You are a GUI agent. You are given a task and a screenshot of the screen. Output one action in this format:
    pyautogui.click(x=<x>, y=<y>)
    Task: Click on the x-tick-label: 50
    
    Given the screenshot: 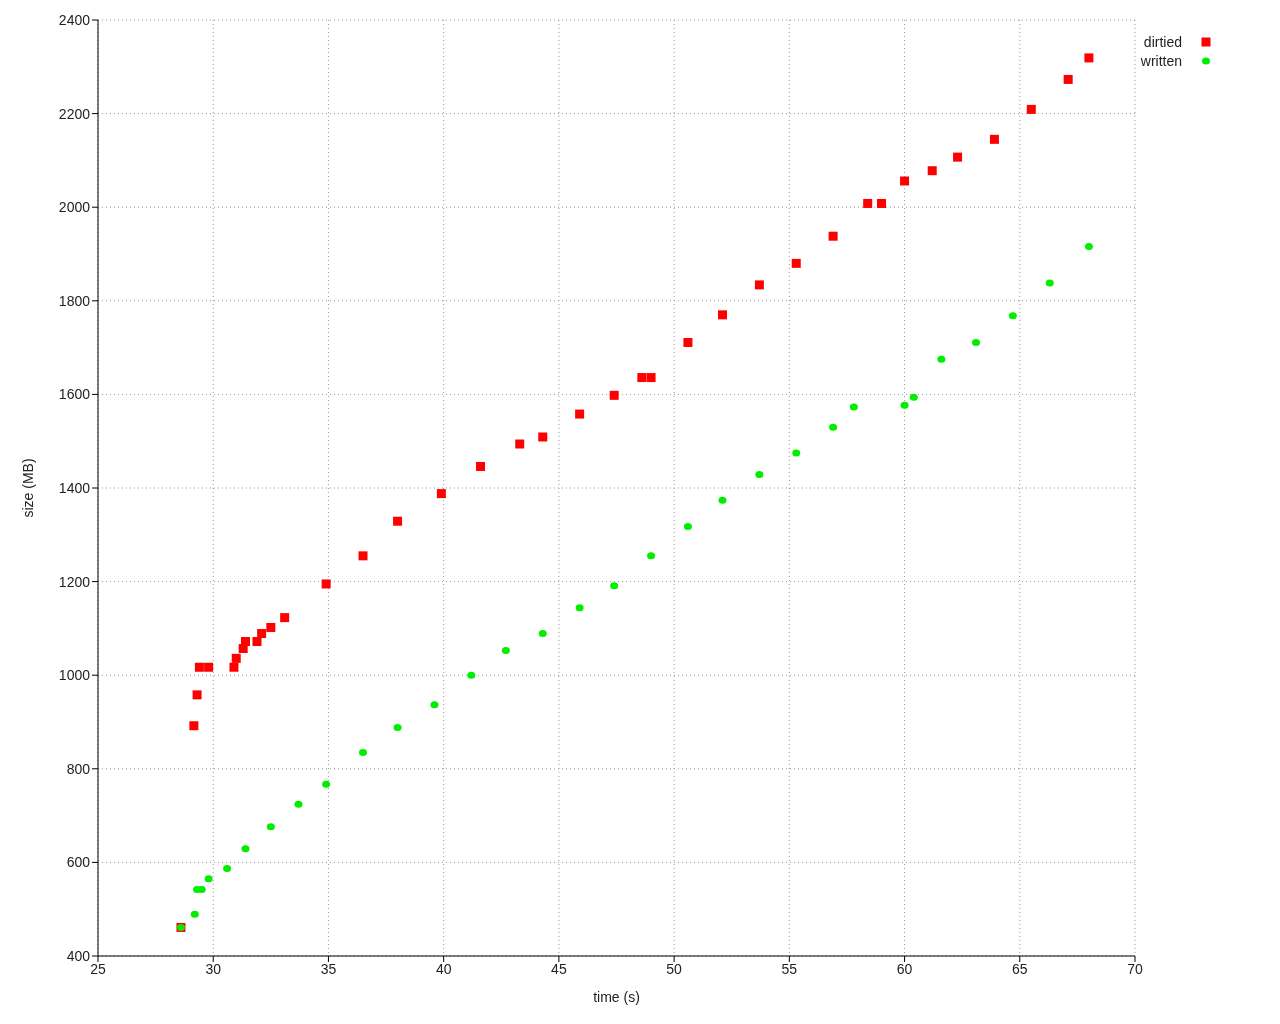 What is the action you would take?
    pyautogui.click(x=674, y=968)
    